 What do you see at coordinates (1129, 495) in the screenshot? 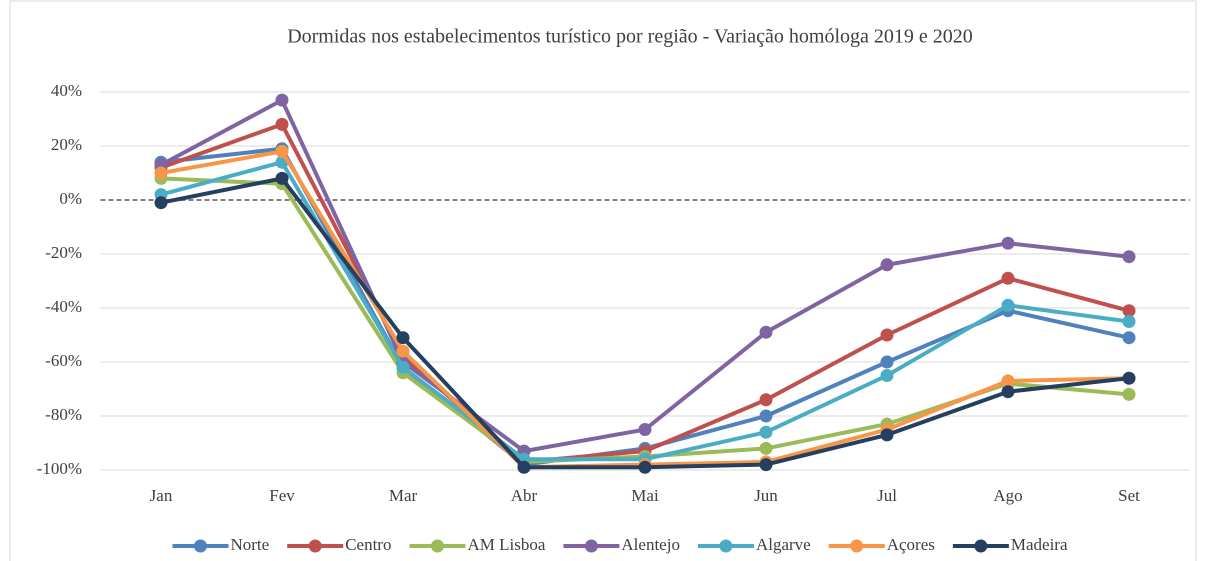
I see `x-tick-label: Set` at bounding box center [1129, 495].